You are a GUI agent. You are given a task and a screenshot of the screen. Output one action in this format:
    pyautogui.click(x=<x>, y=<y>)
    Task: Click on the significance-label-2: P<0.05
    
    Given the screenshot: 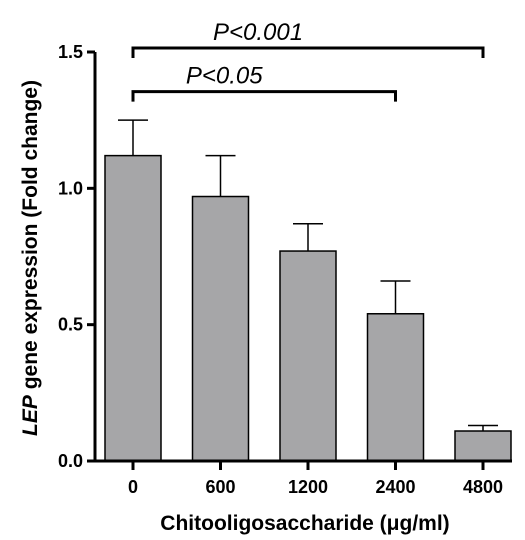 What is the action you would take?
    pyautogui.click(x=224, y=76)
    